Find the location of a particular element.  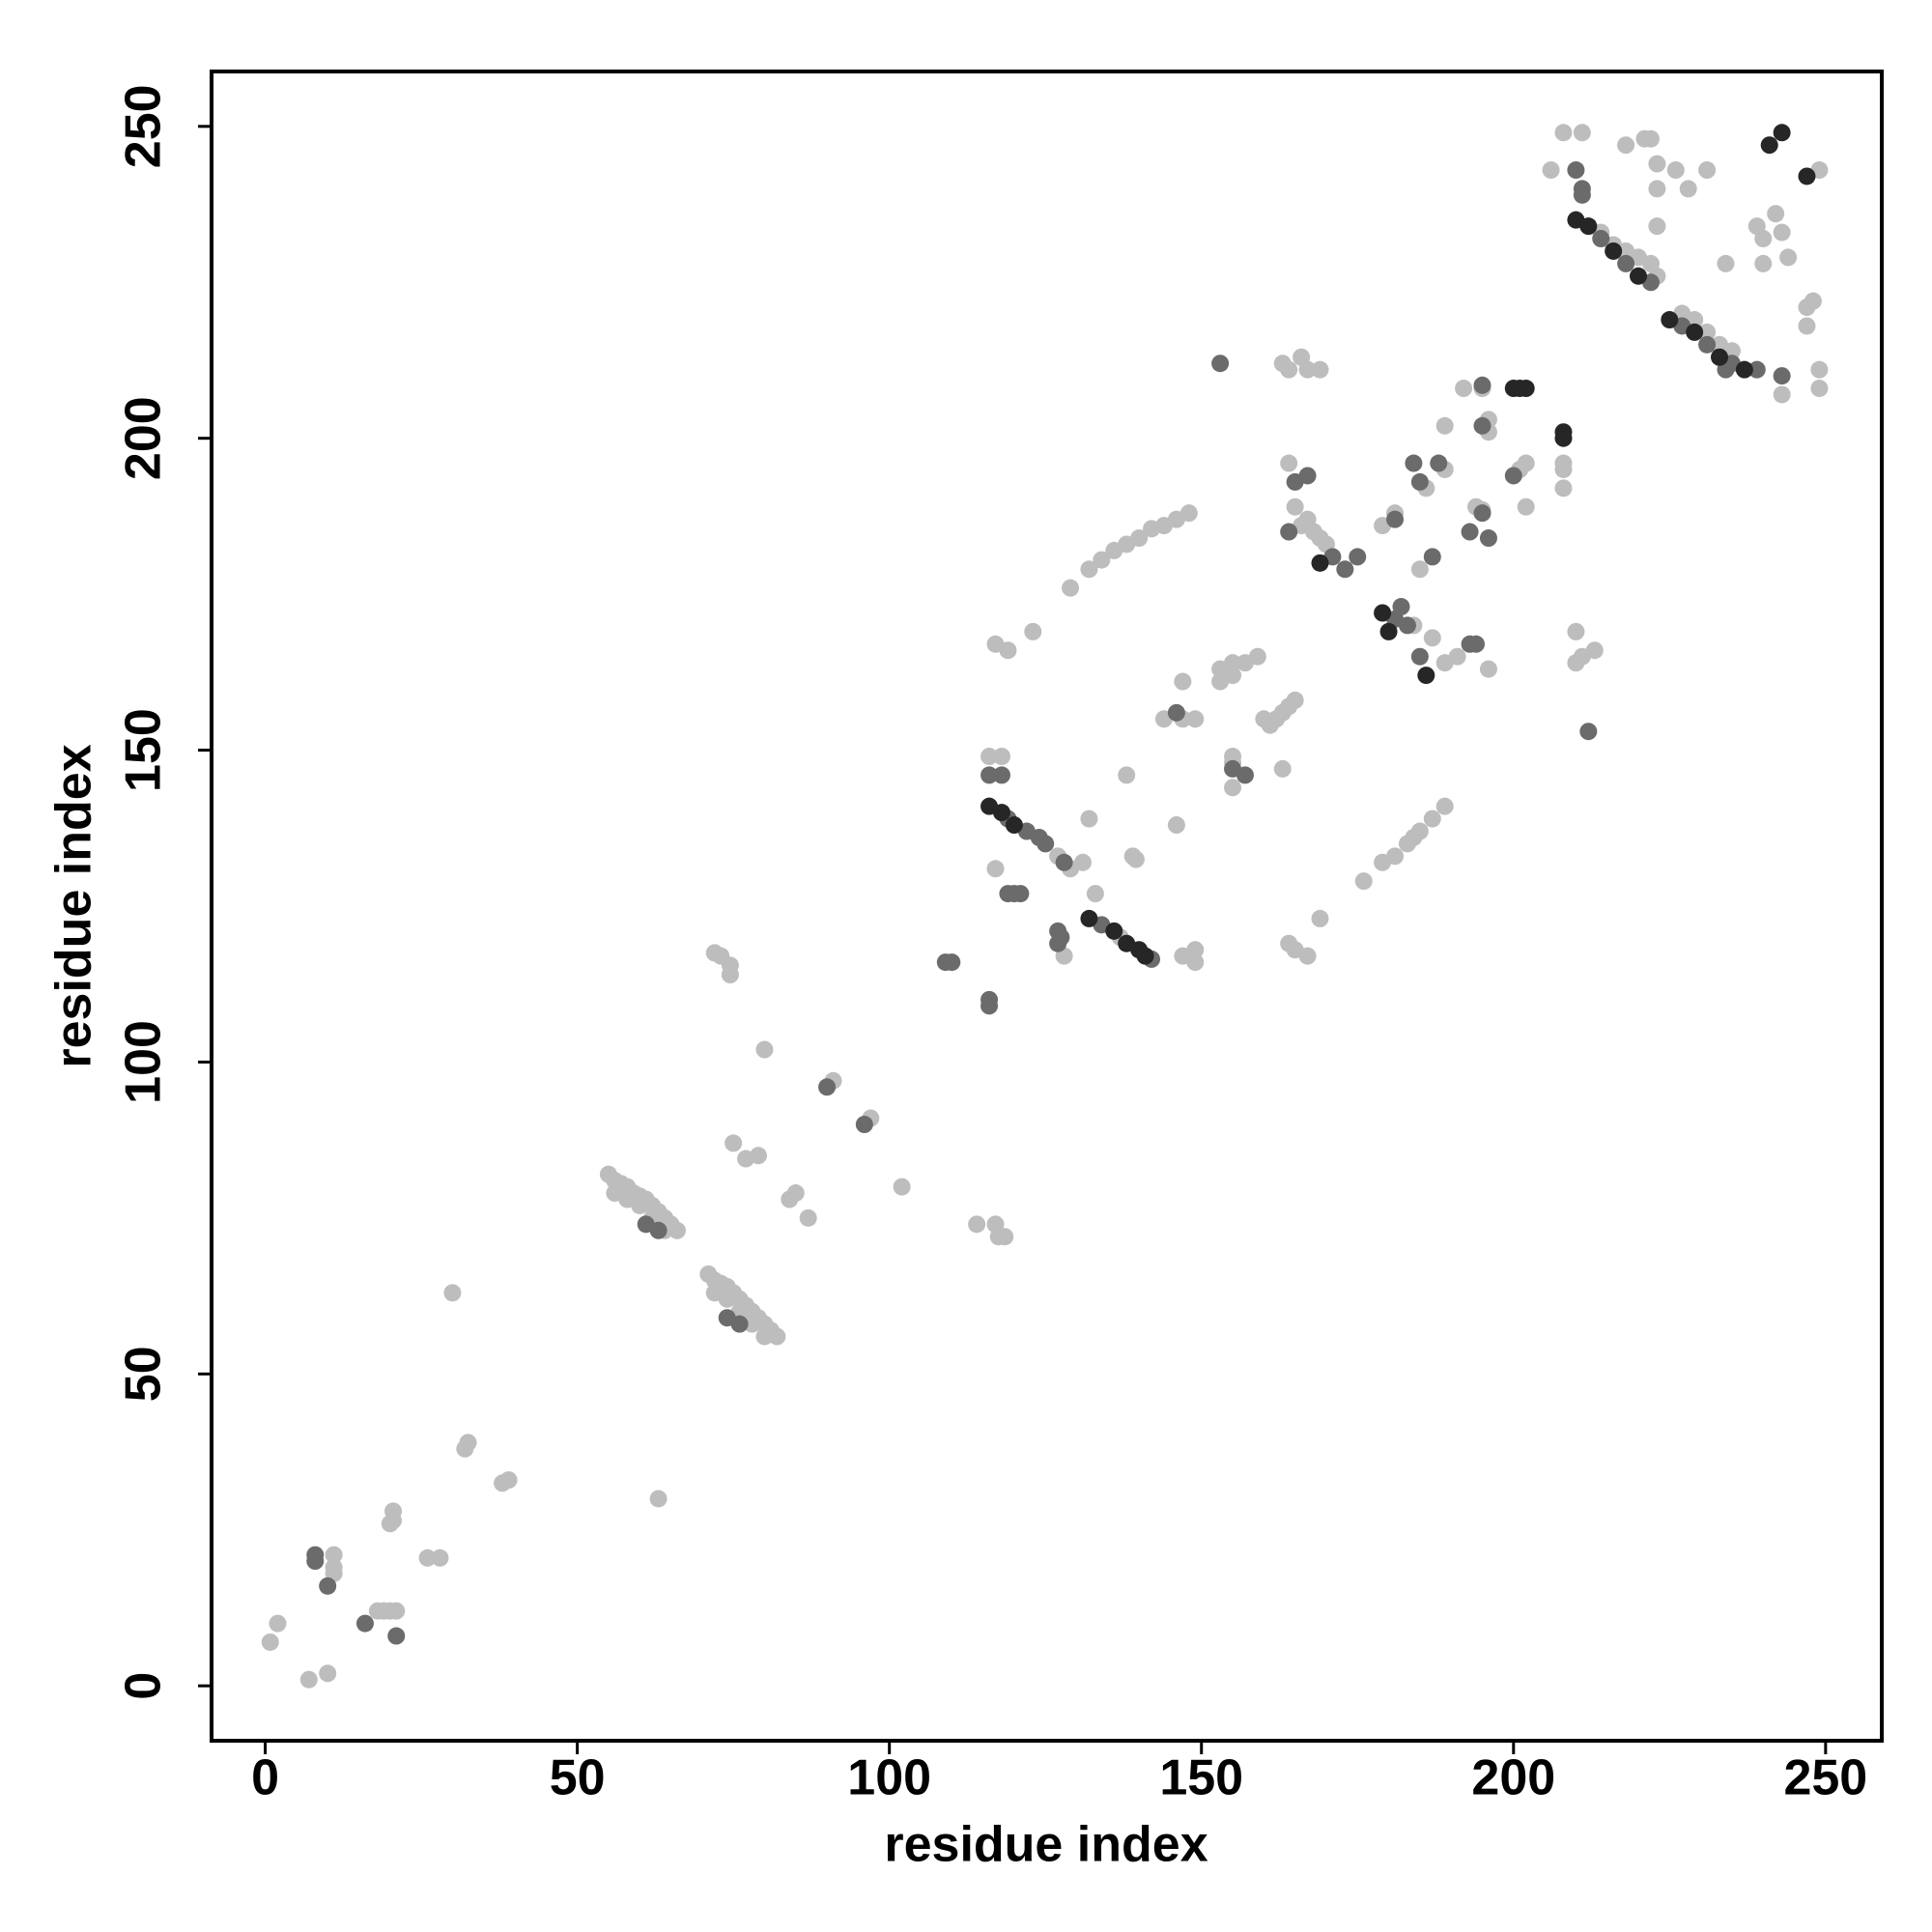

x-tick-label: 200 is located at coordinates (1513, 1778).